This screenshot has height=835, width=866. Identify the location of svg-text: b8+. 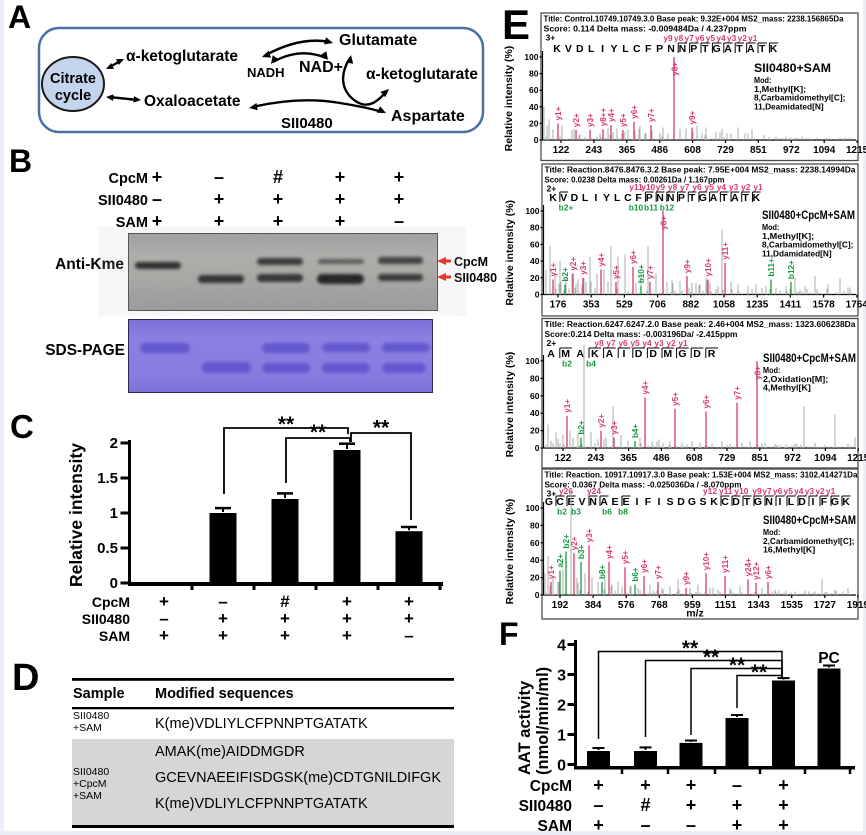
(602, 572).